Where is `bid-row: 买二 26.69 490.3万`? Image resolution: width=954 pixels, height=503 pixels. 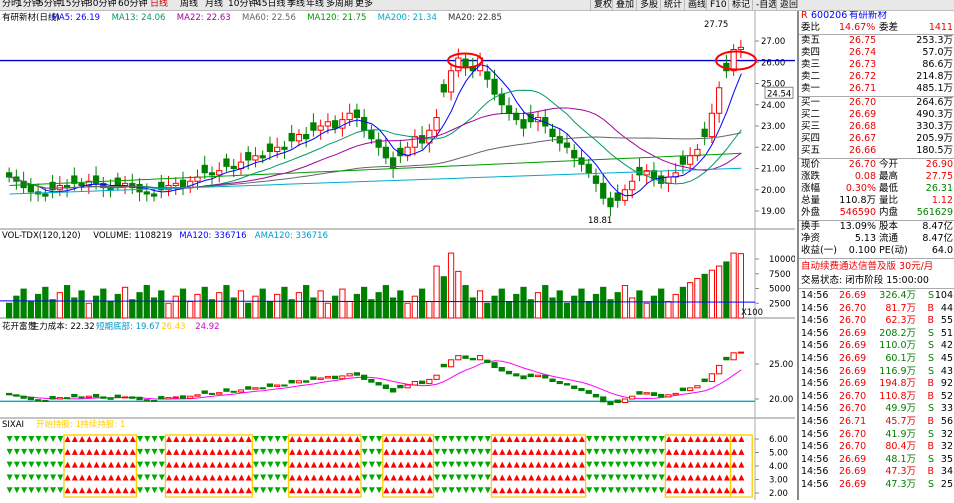
bid-row: 买二 26.69 490.3万 is located at coordinates (876, 115).